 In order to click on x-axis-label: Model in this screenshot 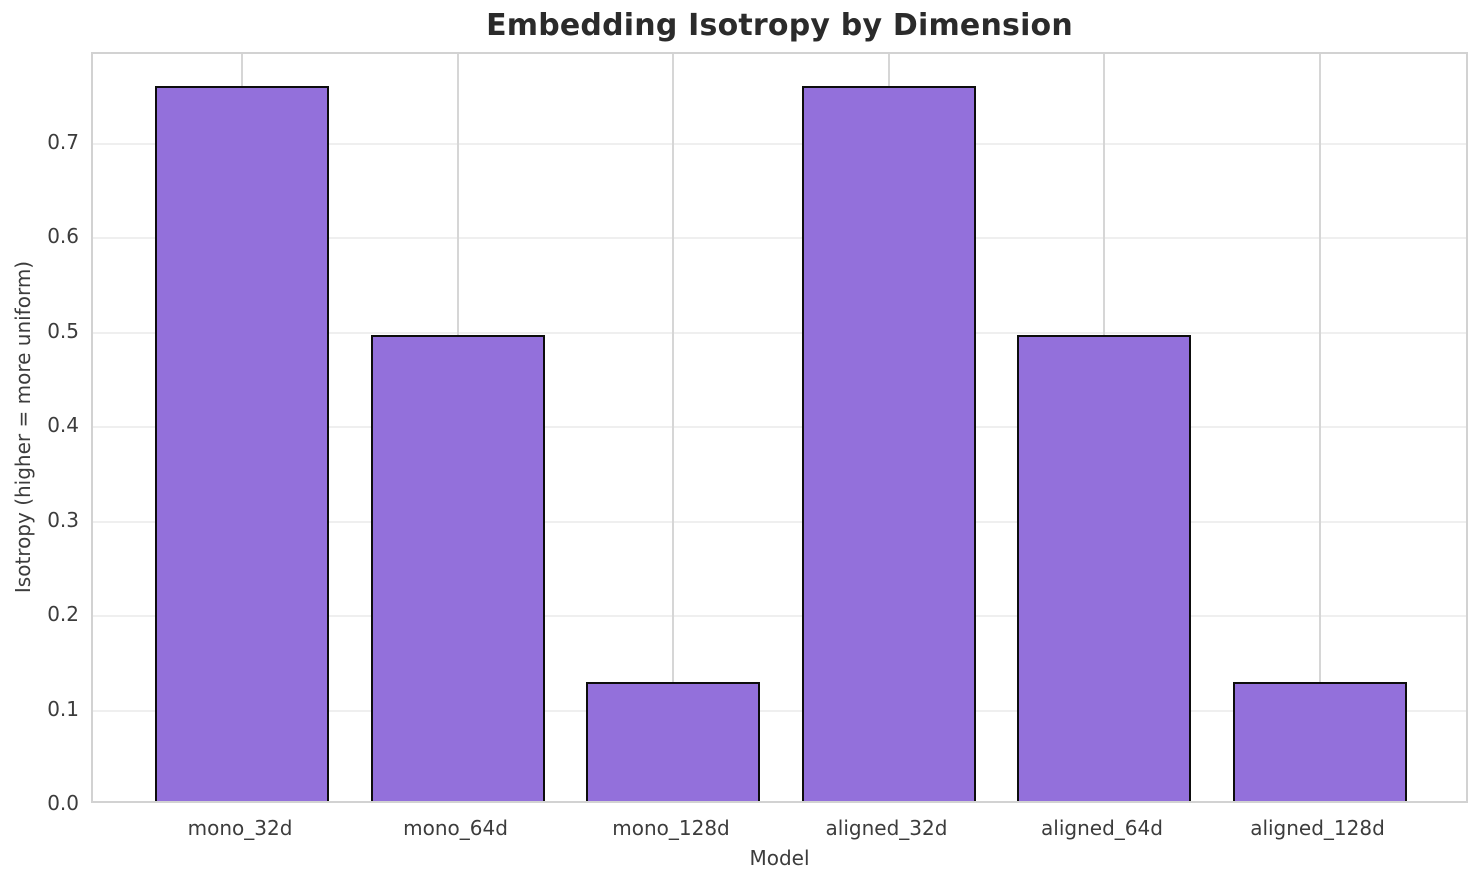, I will do `click(779, 858)`.